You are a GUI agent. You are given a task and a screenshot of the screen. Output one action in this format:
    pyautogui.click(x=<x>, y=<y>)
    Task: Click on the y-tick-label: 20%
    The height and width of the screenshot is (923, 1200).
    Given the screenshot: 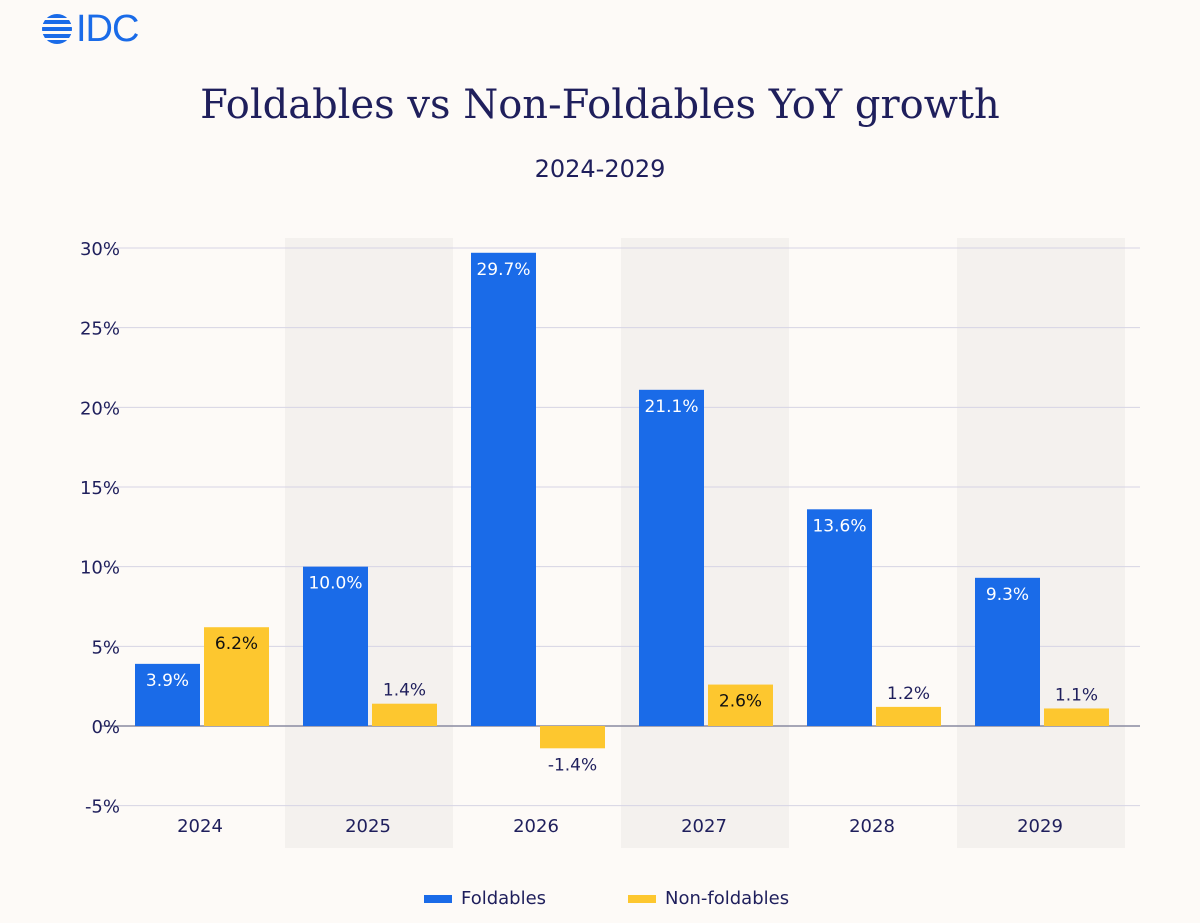 What is the action you would take?
    pyautogui.click(x=100, y=408)
    